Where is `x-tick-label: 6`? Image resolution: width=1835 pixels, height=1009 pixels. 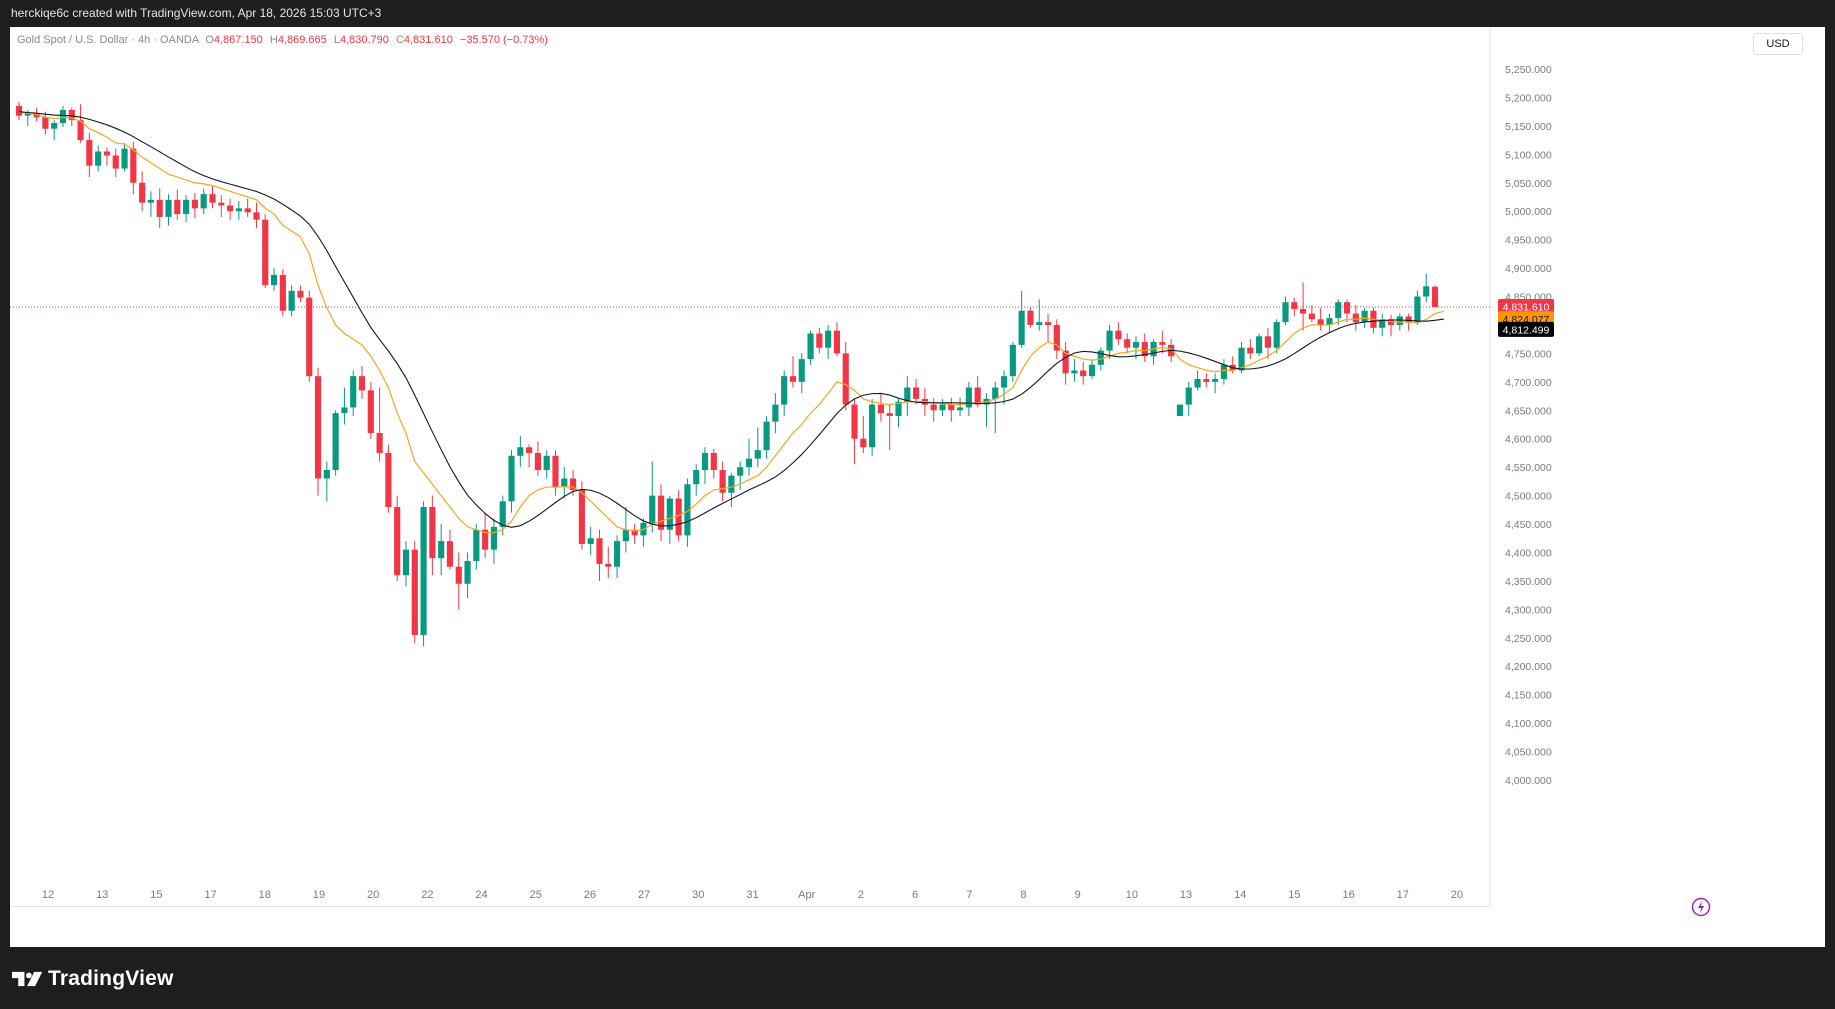
x-tick-label: 6 is located at coordinates (915, 895).